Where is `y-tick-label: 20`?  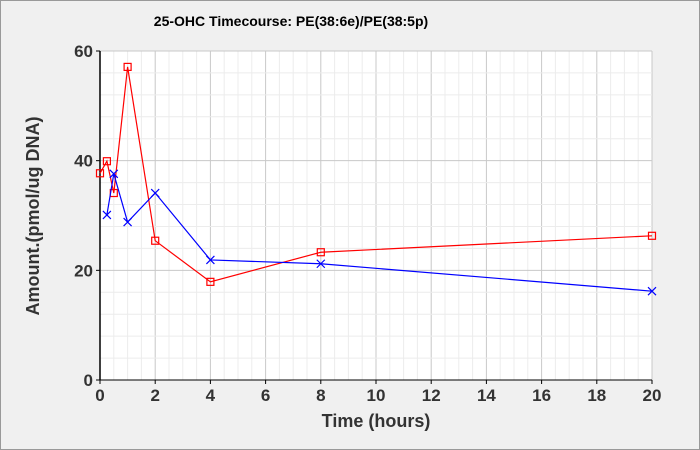 y-tick-label: 20 is located at coordinates (83, 270).